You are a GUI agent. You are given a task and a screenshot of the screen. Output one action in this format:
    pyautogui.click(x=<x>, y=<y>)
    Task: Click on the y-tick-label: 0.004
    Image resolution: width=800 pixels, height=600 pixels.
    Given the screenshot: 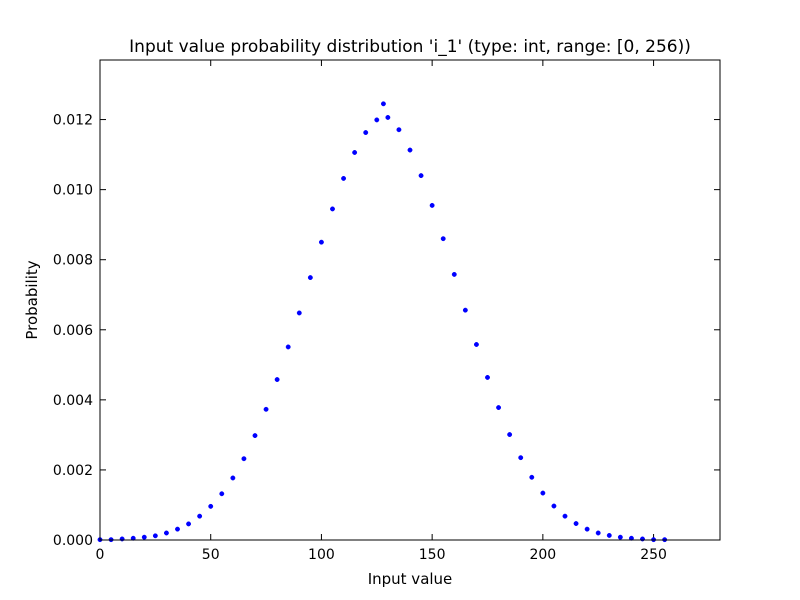 What is the action you would take?
    pyautogui.click(x=73, y=401)
    